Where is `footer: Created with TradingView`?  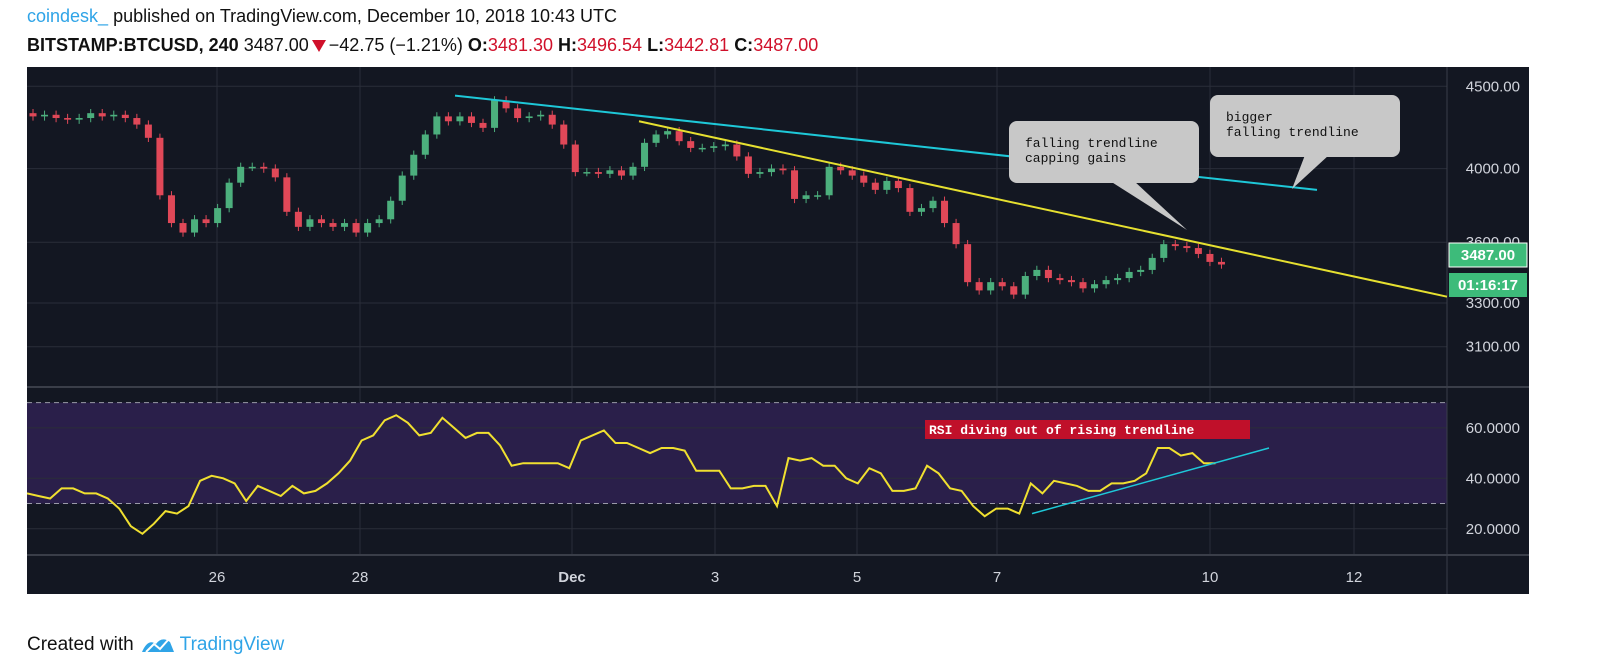 footer: Created with TradingView is located at coordinates (155, 645).